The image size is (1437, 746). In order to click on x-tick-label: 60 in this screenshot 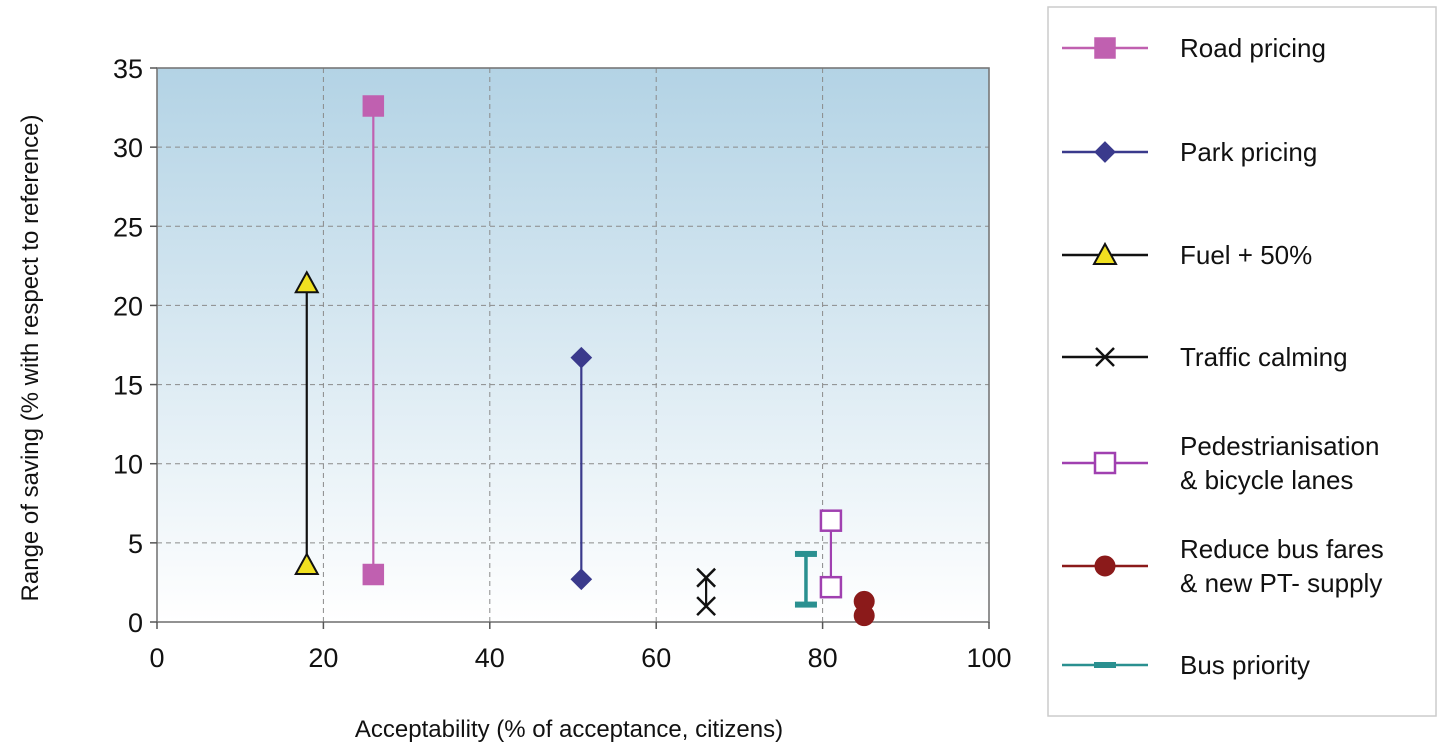, I will do `click(656, 658)`.